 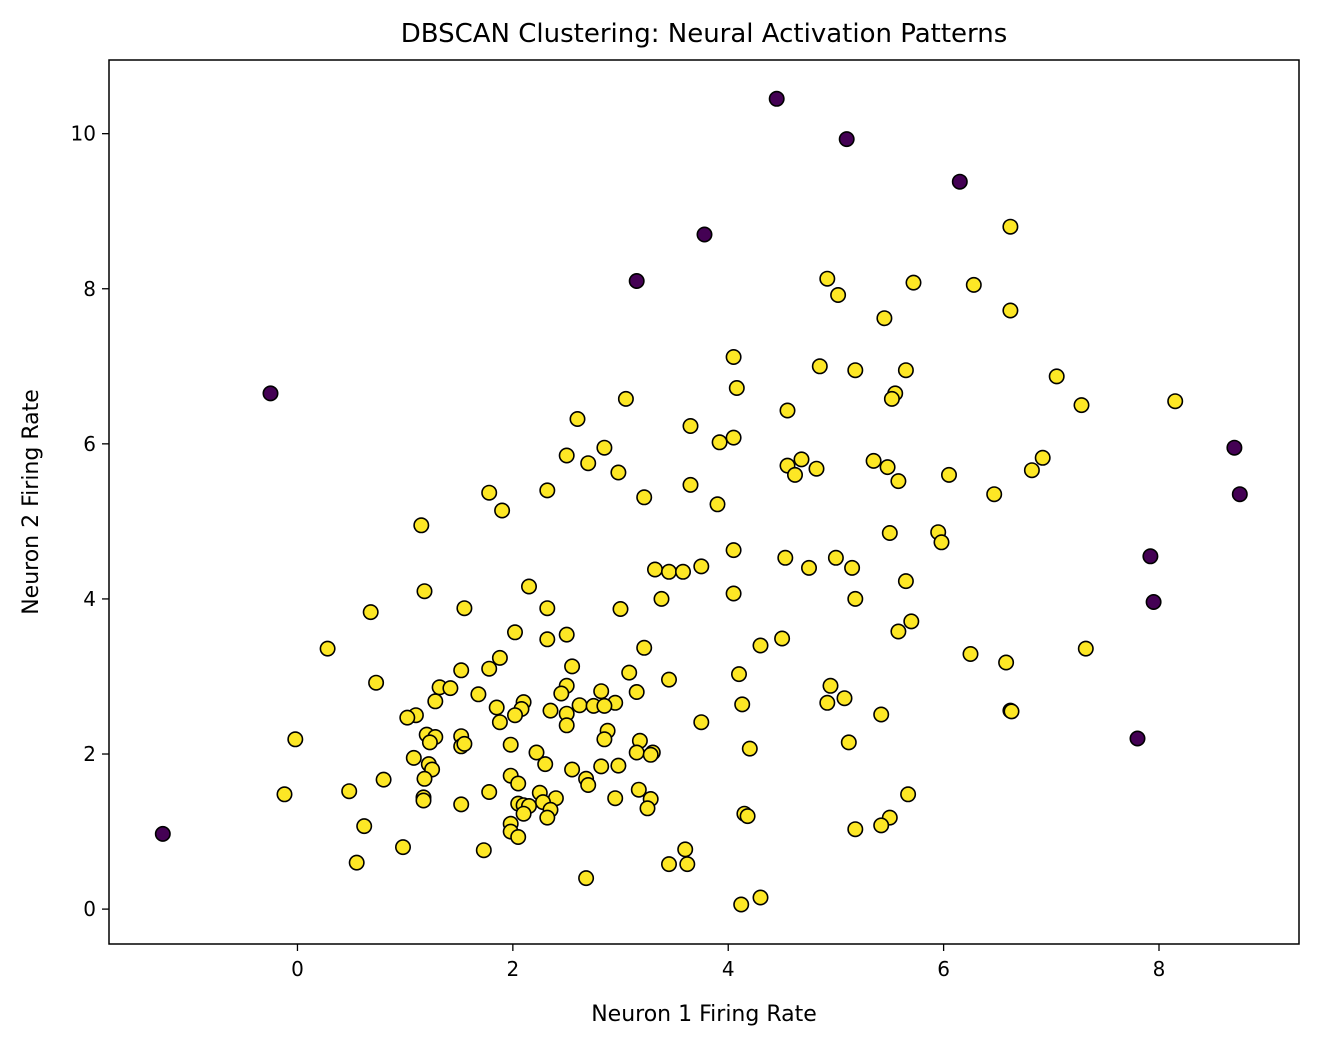 I want to click on x-tick-label: 6, so click(x=943, y=969).